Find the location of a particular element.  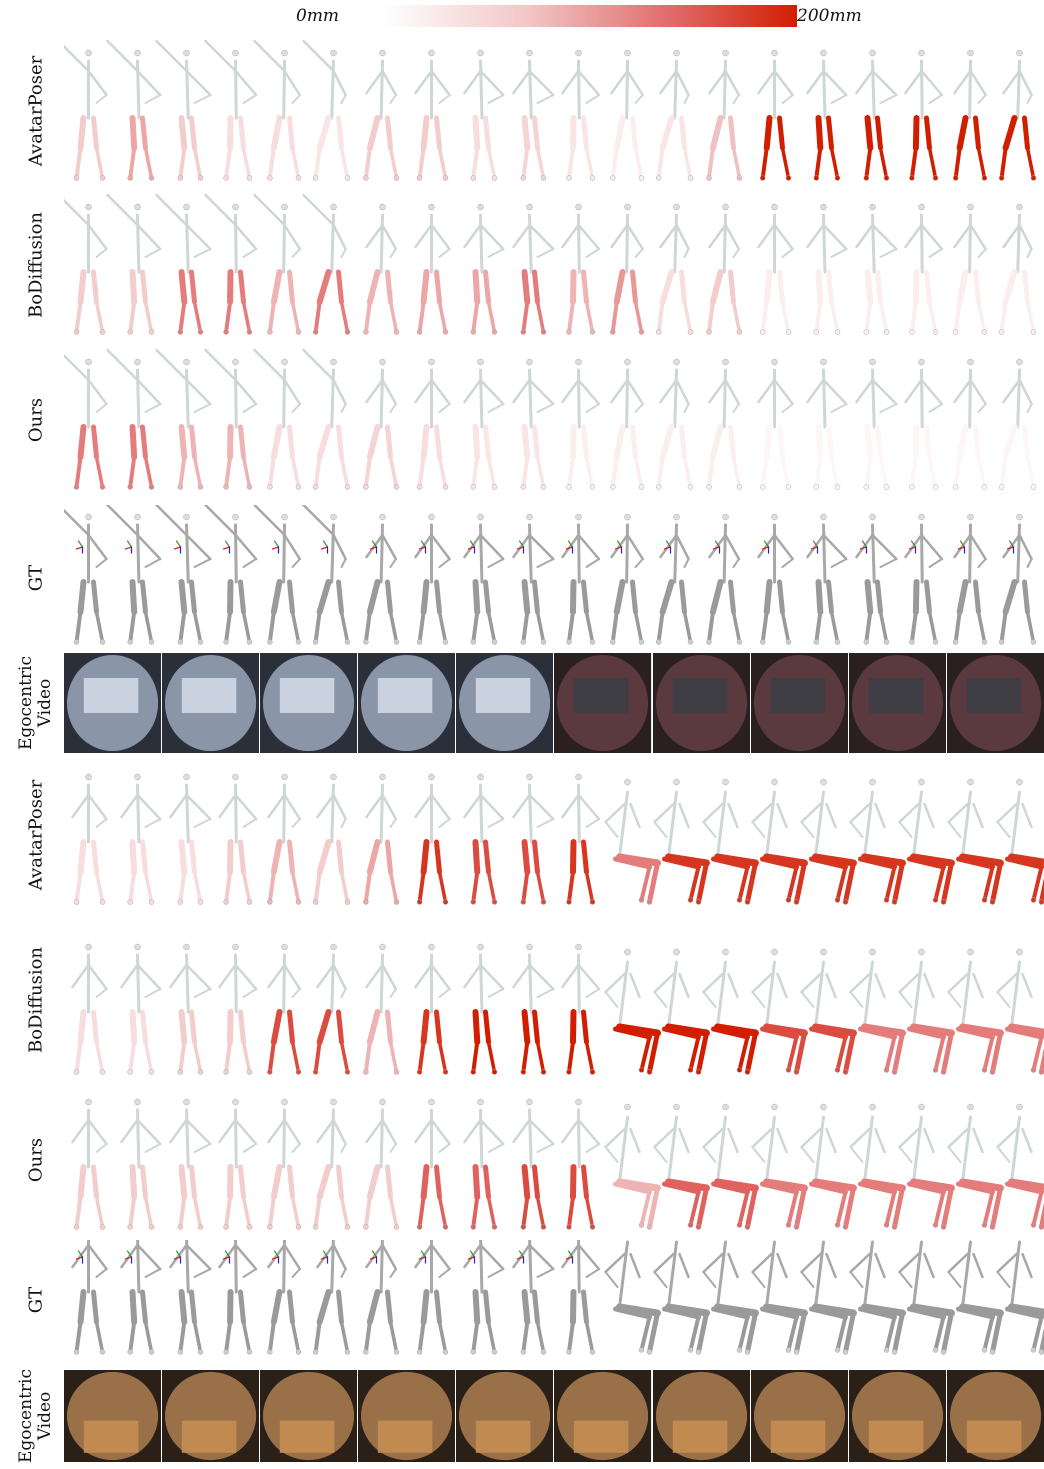

row-2: Ours is located at coordinates (522, 420).